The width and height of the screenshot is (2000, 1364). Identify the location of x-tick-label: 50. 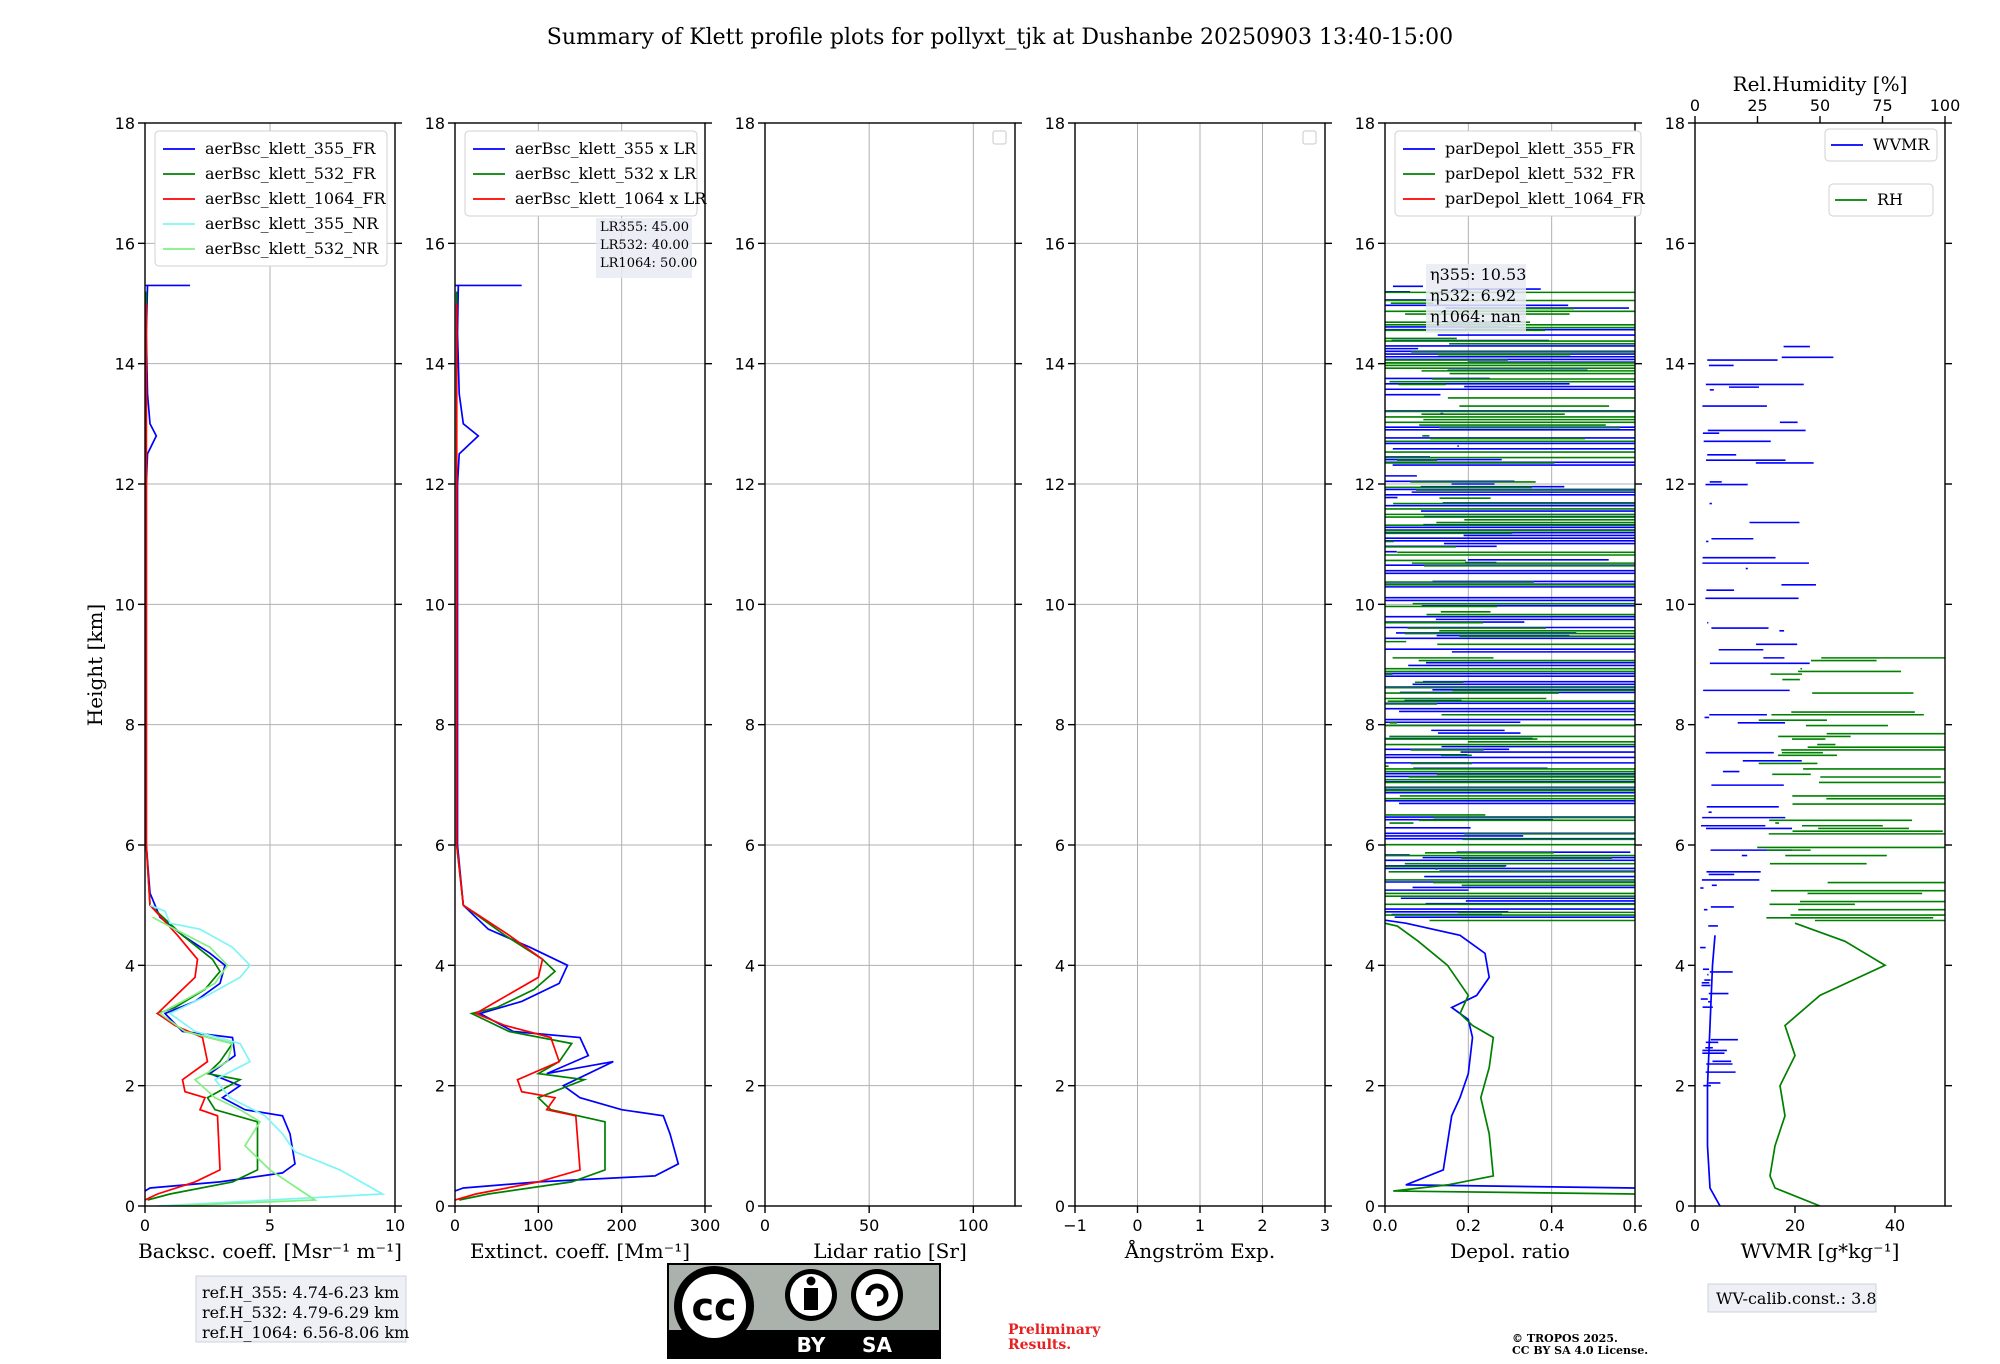
(869, 1225).